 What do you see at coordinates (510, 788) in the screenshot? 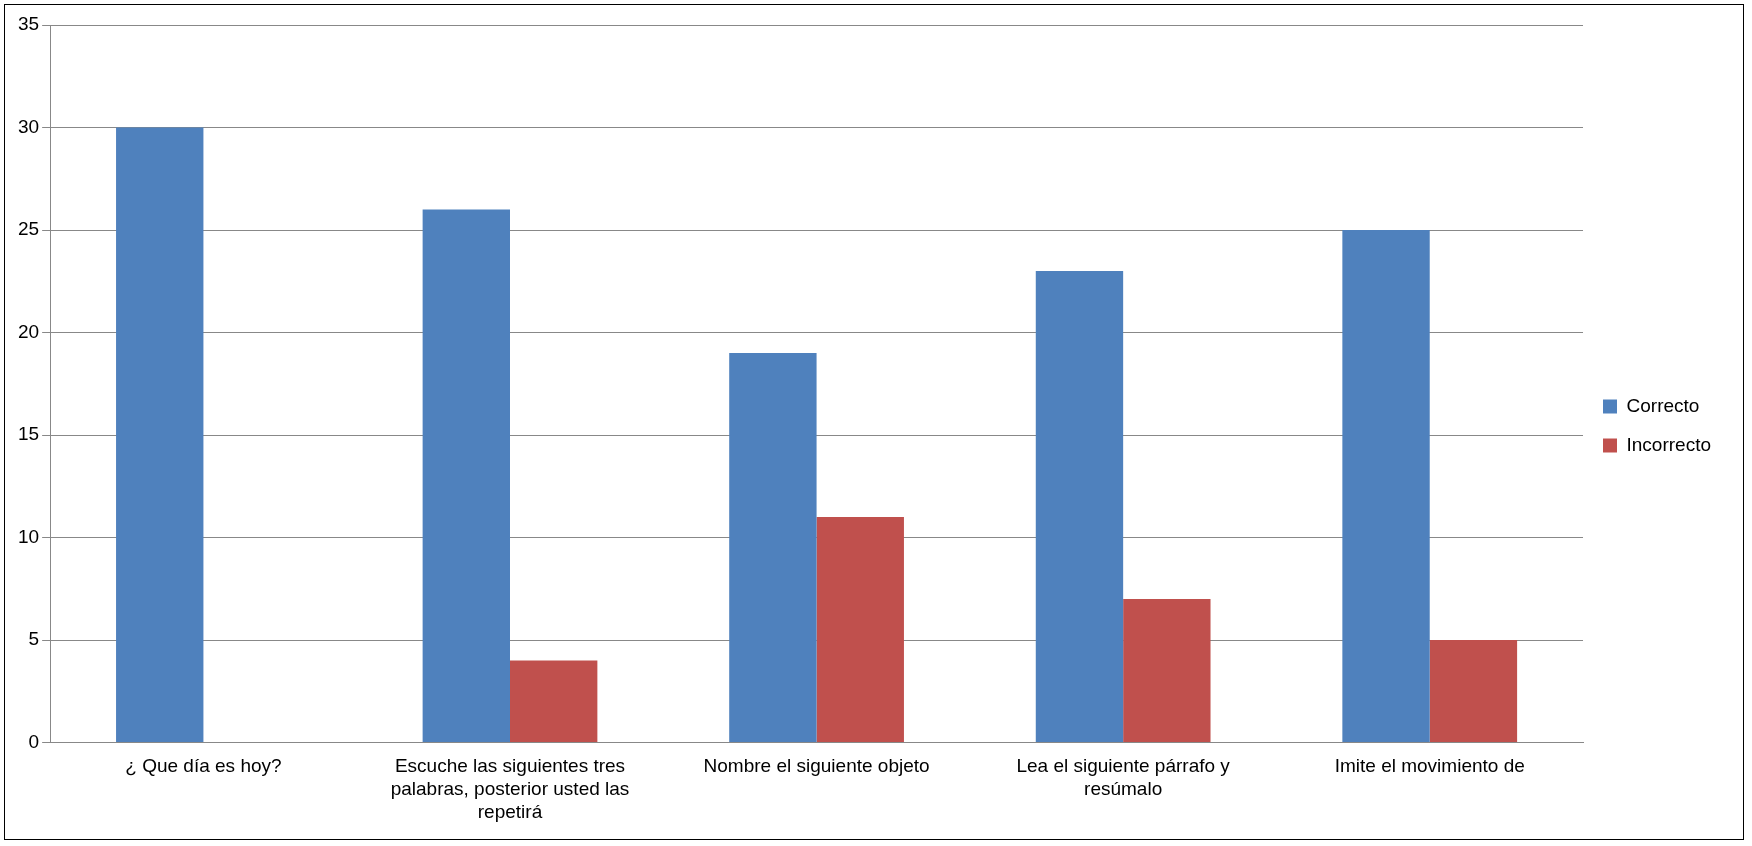
I see `x-tick-label: Escuche las siguientes tres palabras, posterior usted las repetirá` at bounding box center [510, 788].